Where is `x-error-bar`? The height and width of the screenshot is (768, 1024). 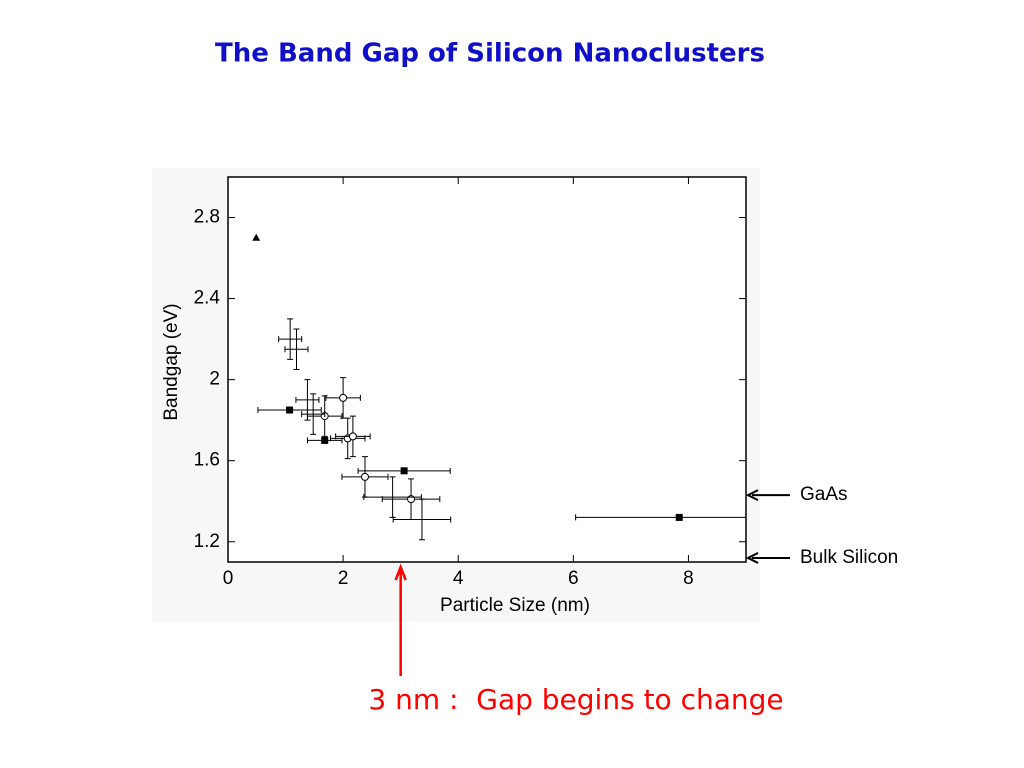
x-error-bar is located at coordinates (661, 517).